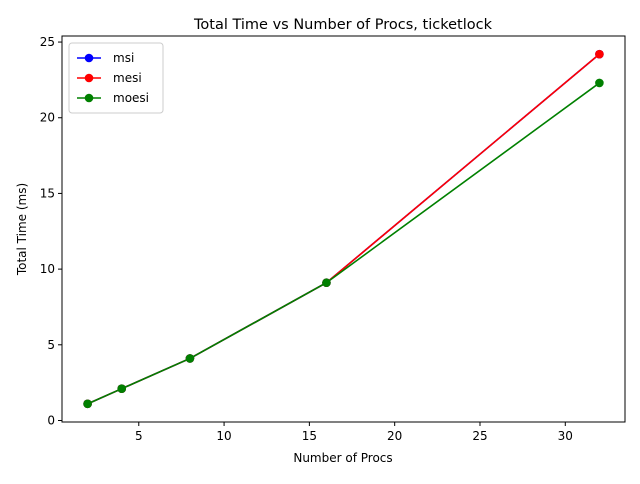  I want to click on legend: msi mesi moesi, so click(116, 78).